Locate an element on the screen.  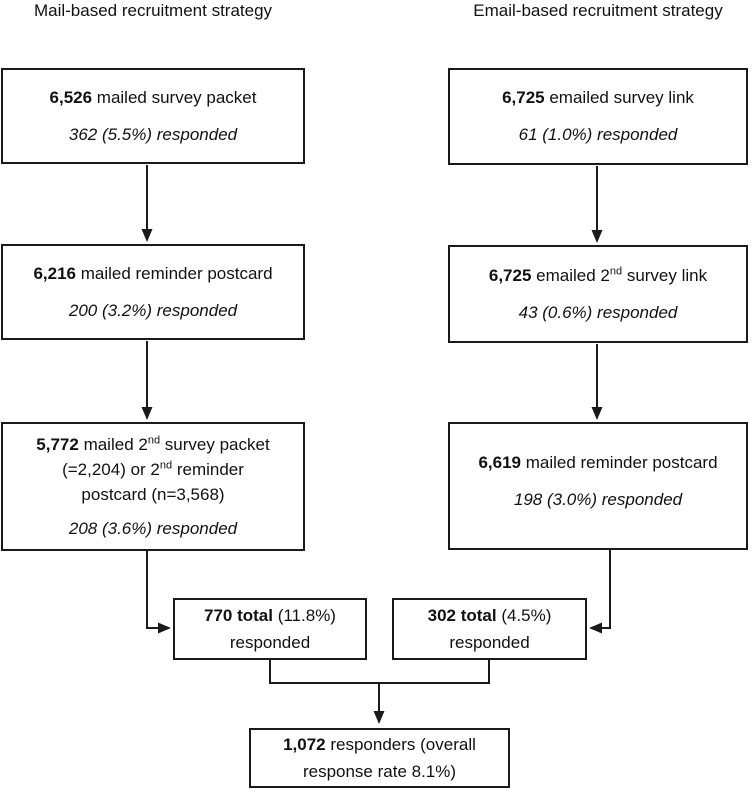
count-value: 5,772 is located at coordinates (57, 444).